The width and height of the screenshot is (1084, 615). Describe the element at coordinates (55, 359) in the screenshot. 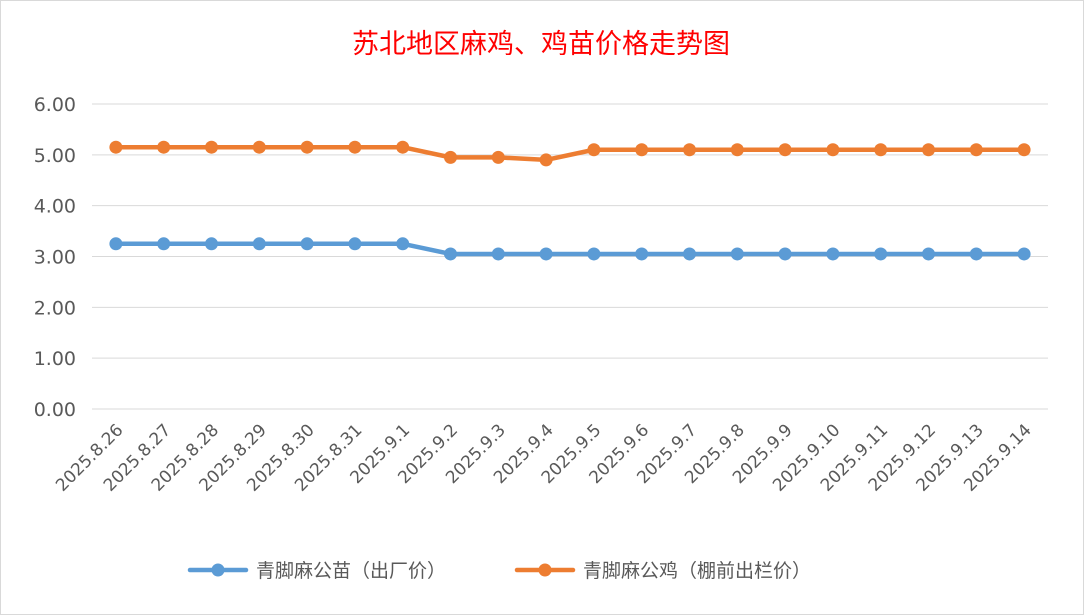

I see `y-tick-label: 1.00` at that location.